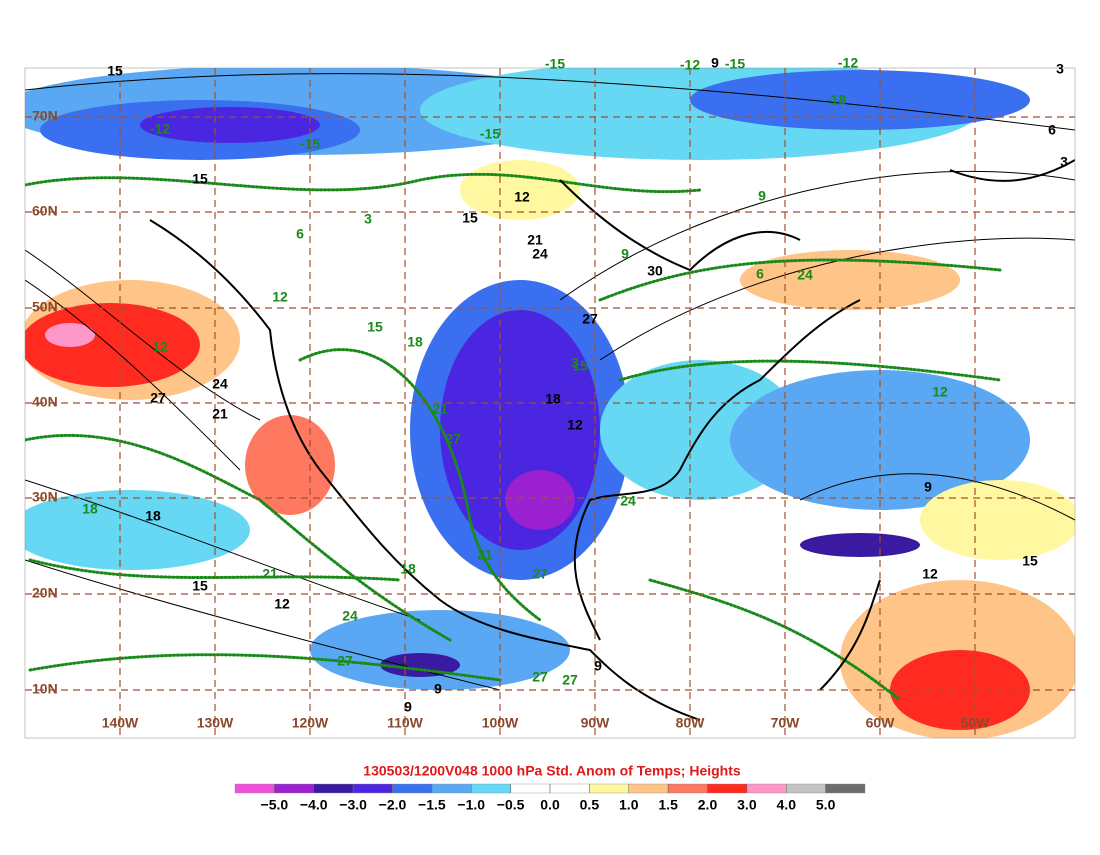  What do you see at coordinates (668, 805) in the screenshot?
I see `colorbar-label: 1.5` at bounding box center [668, 805].